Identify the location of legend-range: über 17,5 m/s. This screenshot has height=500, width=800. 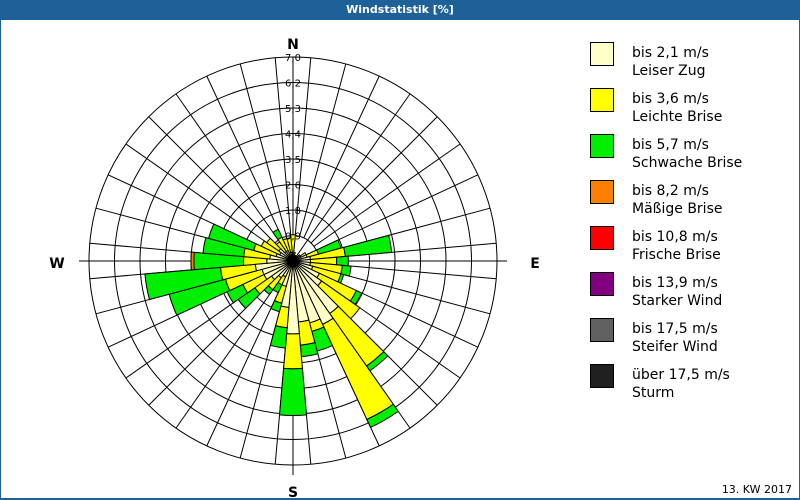
(681, 375).